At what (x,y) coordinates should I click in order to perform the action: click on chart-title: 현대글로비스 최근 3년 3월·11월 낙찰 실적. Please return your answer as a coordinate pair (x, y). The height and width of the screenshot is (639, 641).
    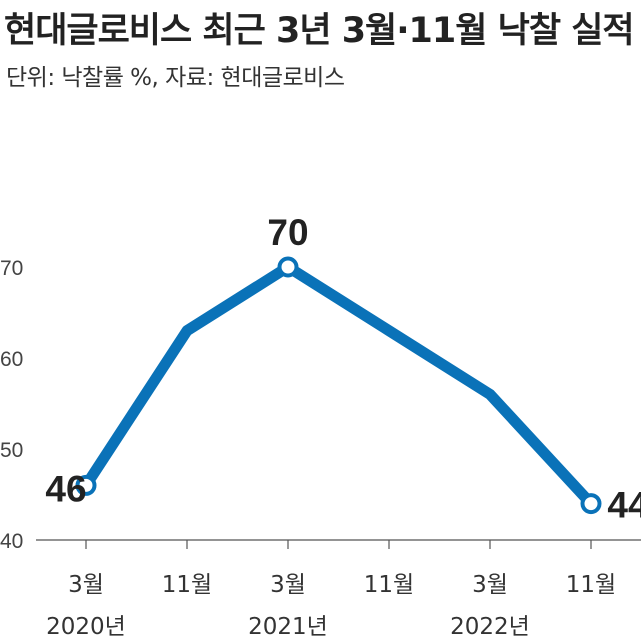
    Looking at the image, I should click on (319, 31).